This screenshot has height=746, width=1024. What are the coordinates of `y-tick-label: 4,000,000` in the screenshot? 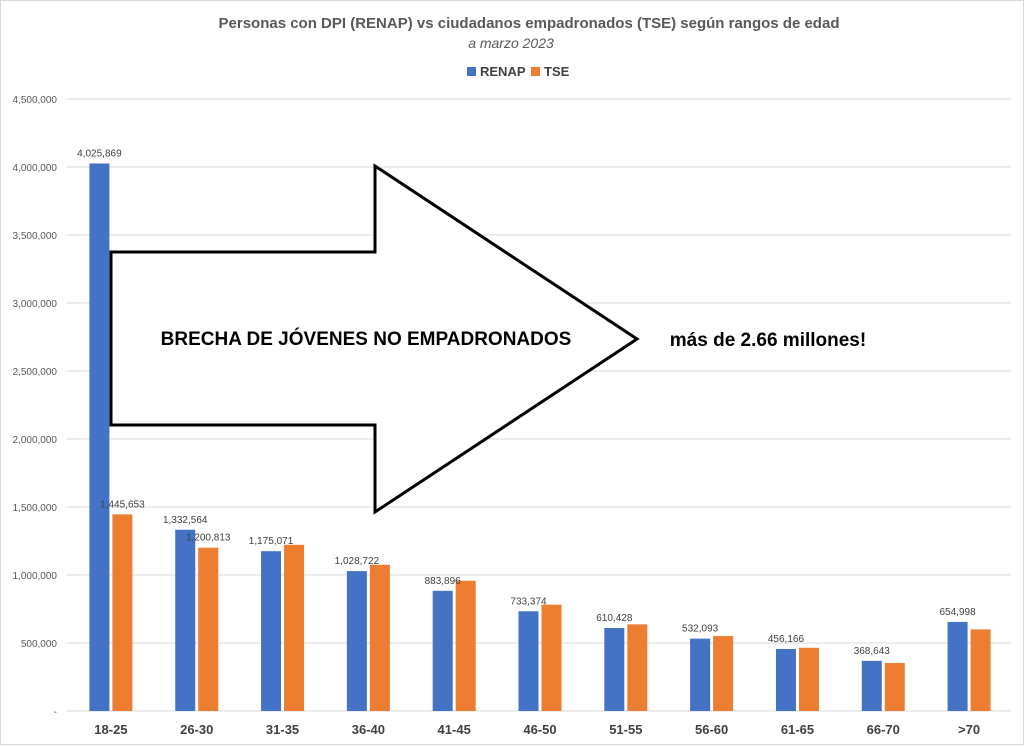 It's located at (35, 168).